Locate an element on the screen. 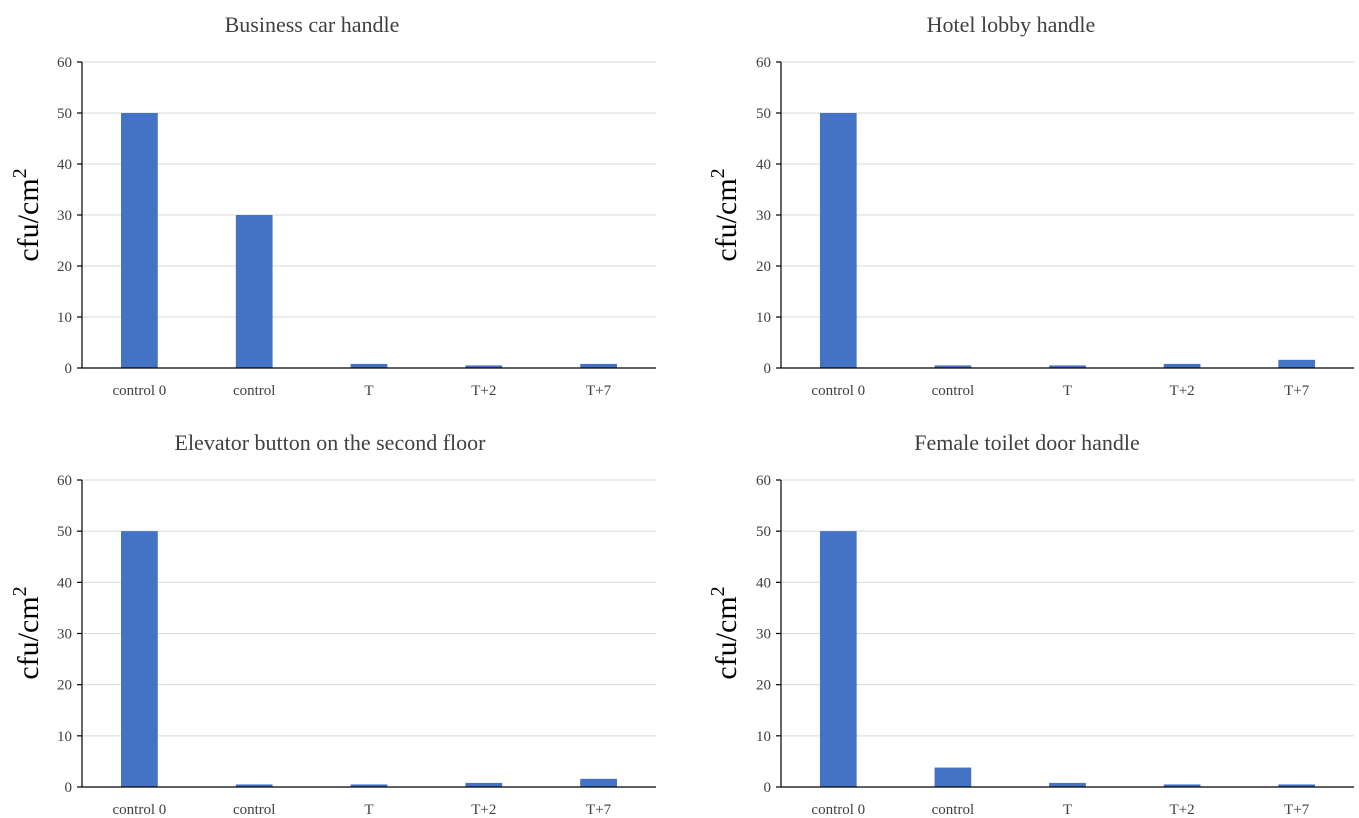 The width and height of the screenshot is (1359, 818). chart-title: Business car handle is located at coordinates (312, 24).